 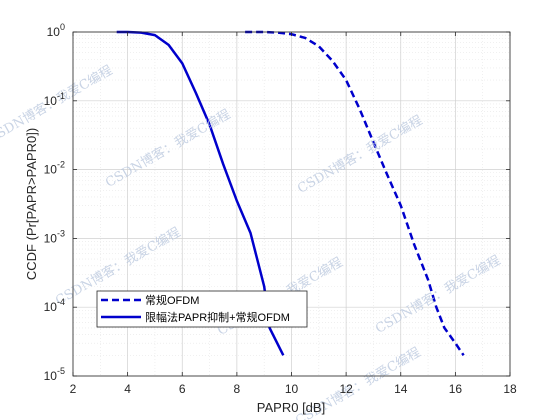 I want to click on legend-box, so click(x=202, y=309).